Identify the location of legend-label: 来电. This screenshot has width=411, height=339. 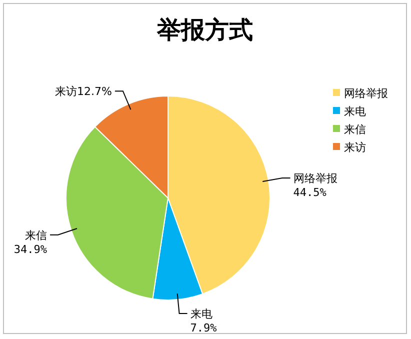
(355, 111).